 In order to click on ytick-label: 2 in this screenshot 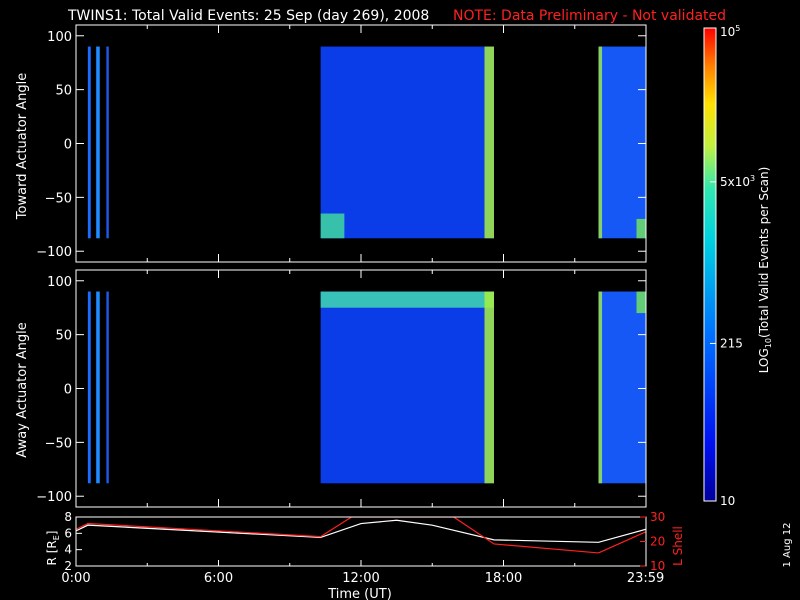, I will do `click(68, 566)`.